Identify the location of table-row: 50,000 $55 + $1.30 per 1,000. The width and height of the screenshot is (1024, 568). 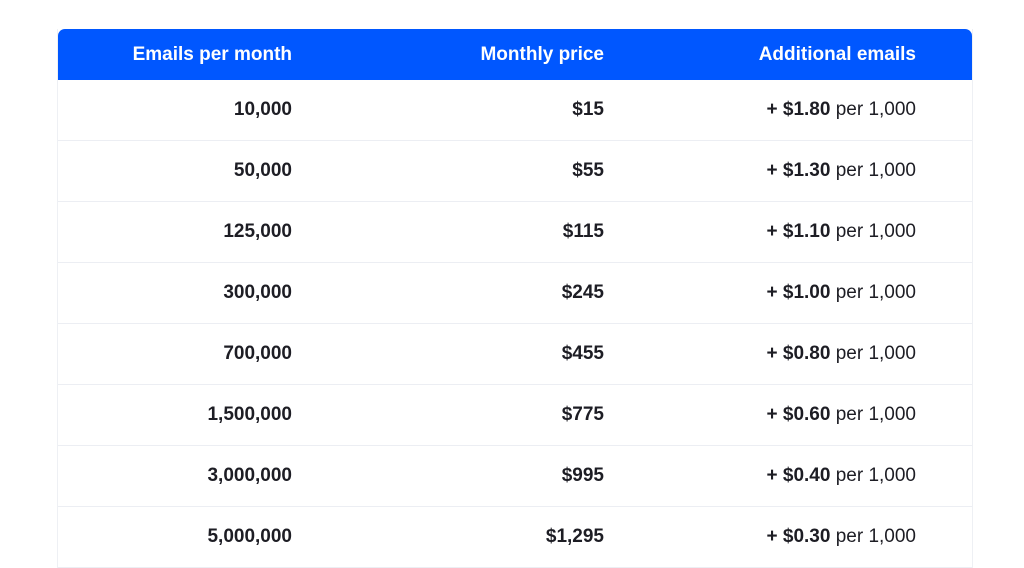
(515, 171).